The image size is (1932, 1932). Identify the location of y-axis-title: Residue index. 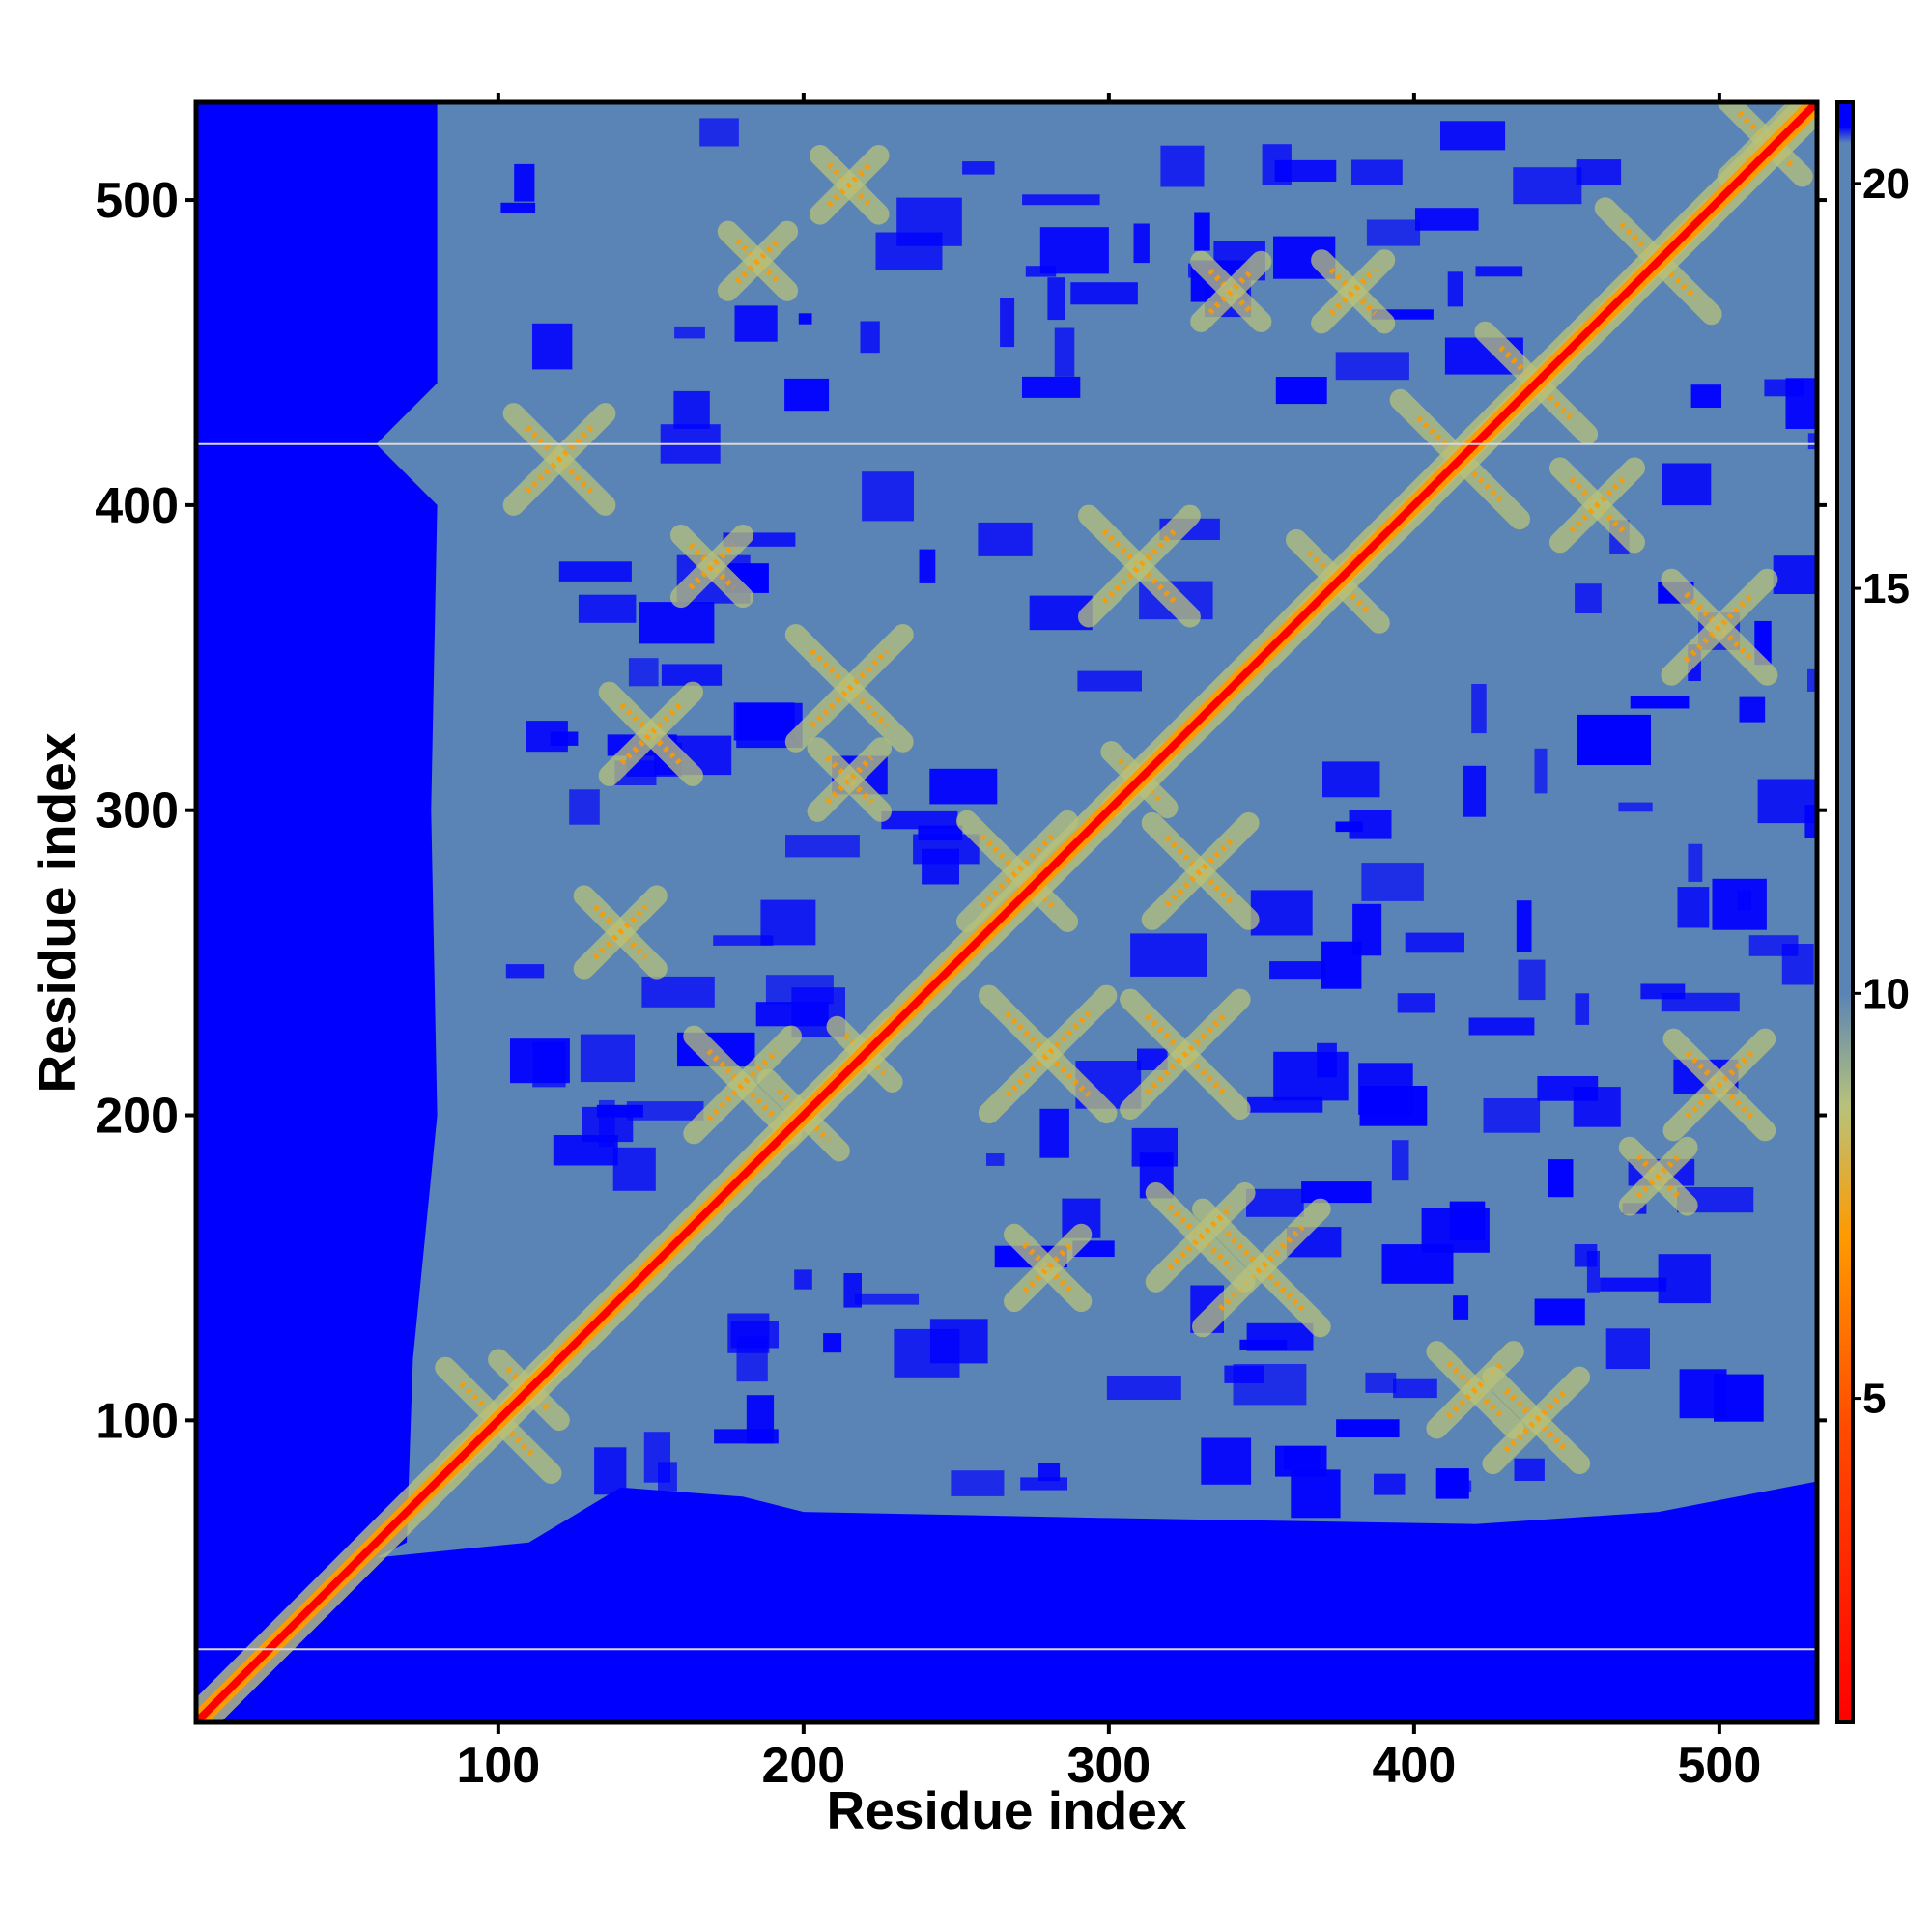
(57, 912).